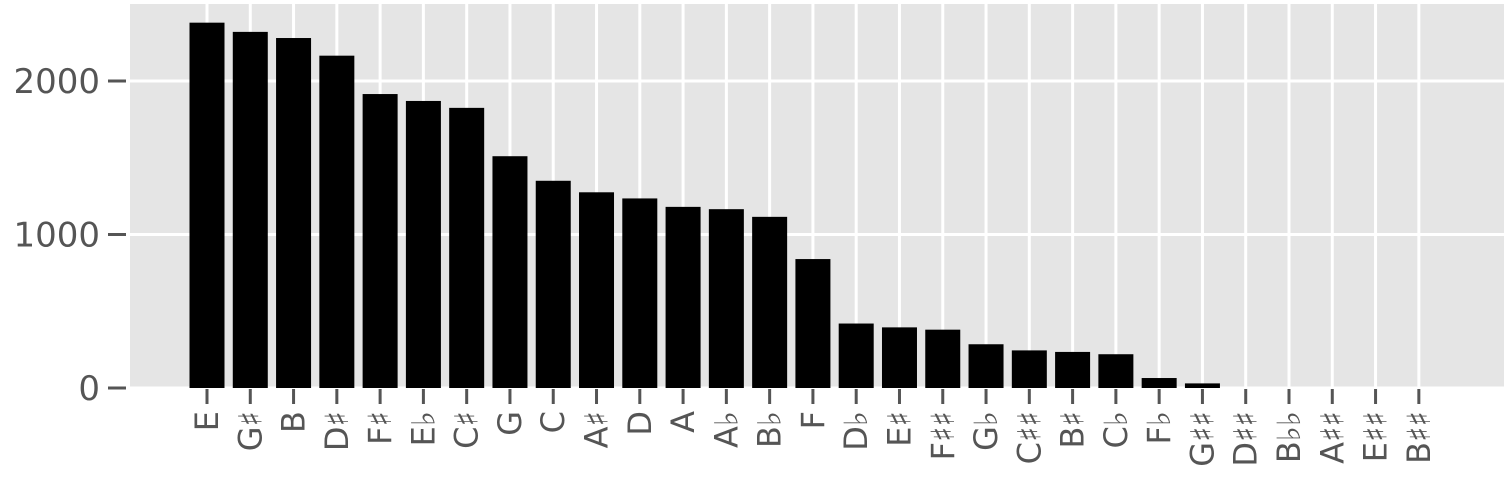  Describe the element at coordinates (640, 423) in the screenshot. I see `x-tick-label: D` at that location.